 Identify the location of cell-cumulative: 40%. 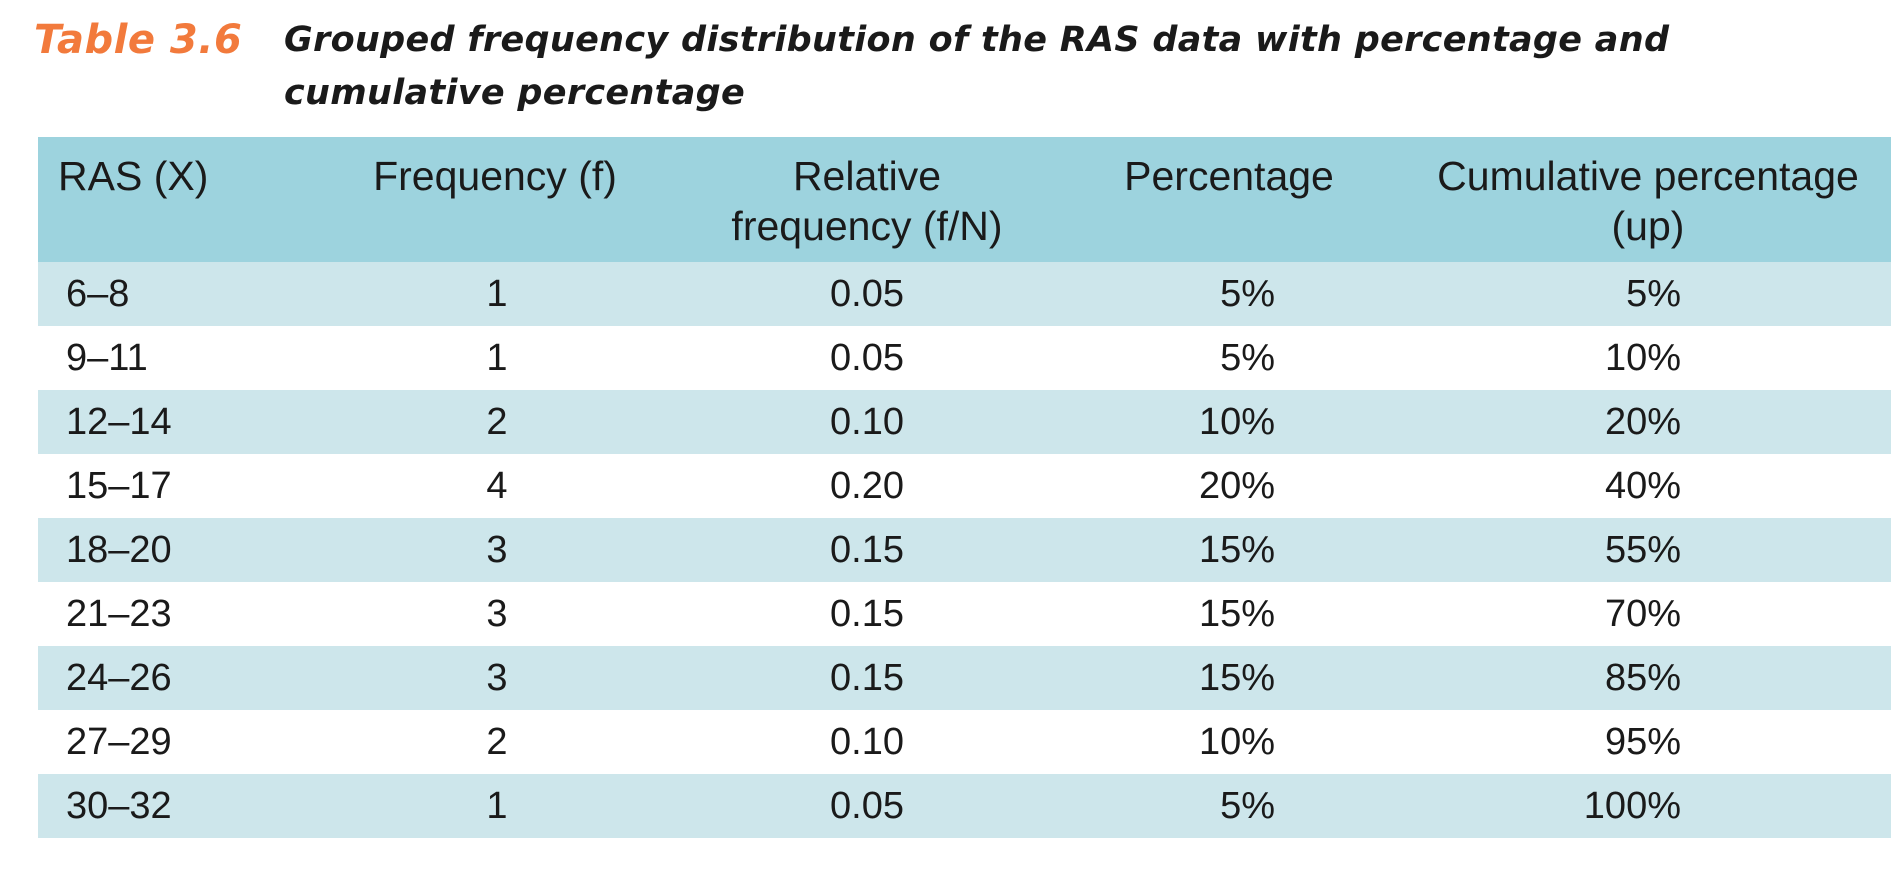
(1642, 485).